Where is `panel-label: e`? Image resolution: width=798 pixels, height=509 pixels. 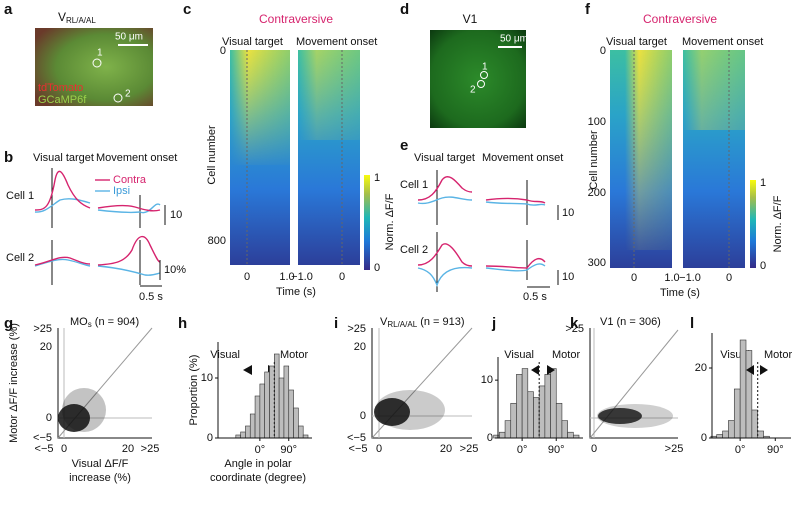 panel-label: e is located at coordinates (404, 145).